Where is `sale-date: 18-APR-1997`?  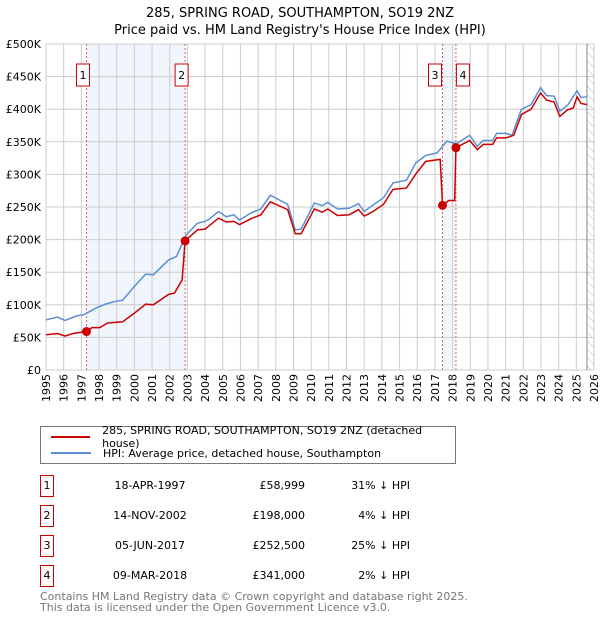 sale-date: 18-APR-1997 is located at coordinates (150, 485).